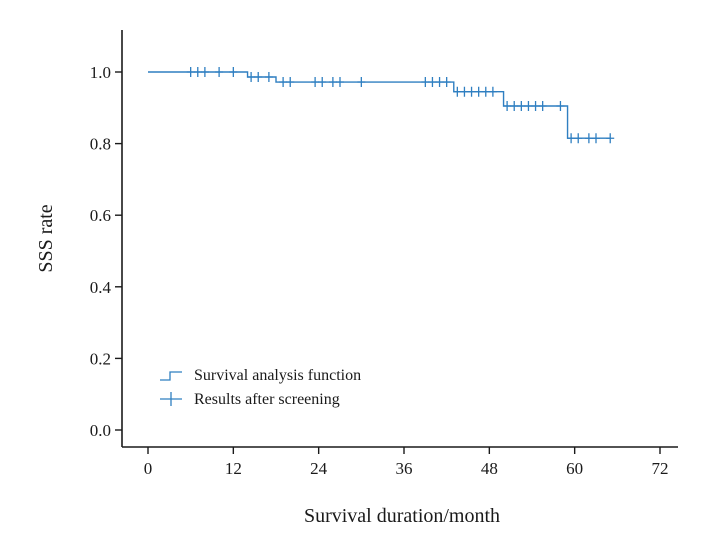 This screenshot has width=723, height=543. I want to click on y-tick-label: 0.8, so click(100, 144).